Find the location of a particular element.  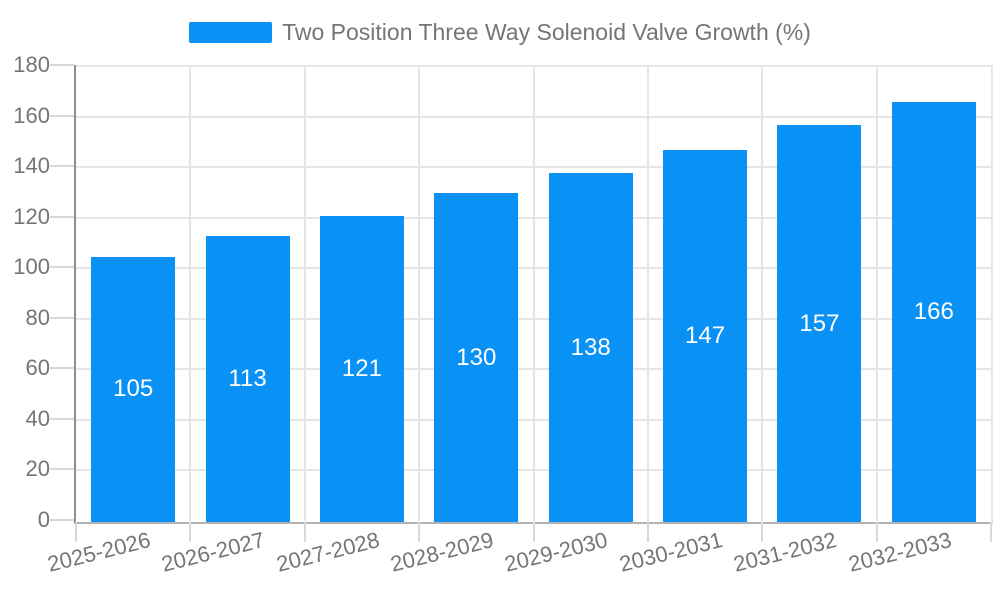

x-axis-label: 2029-2030 is located at coordinates (556, 552).